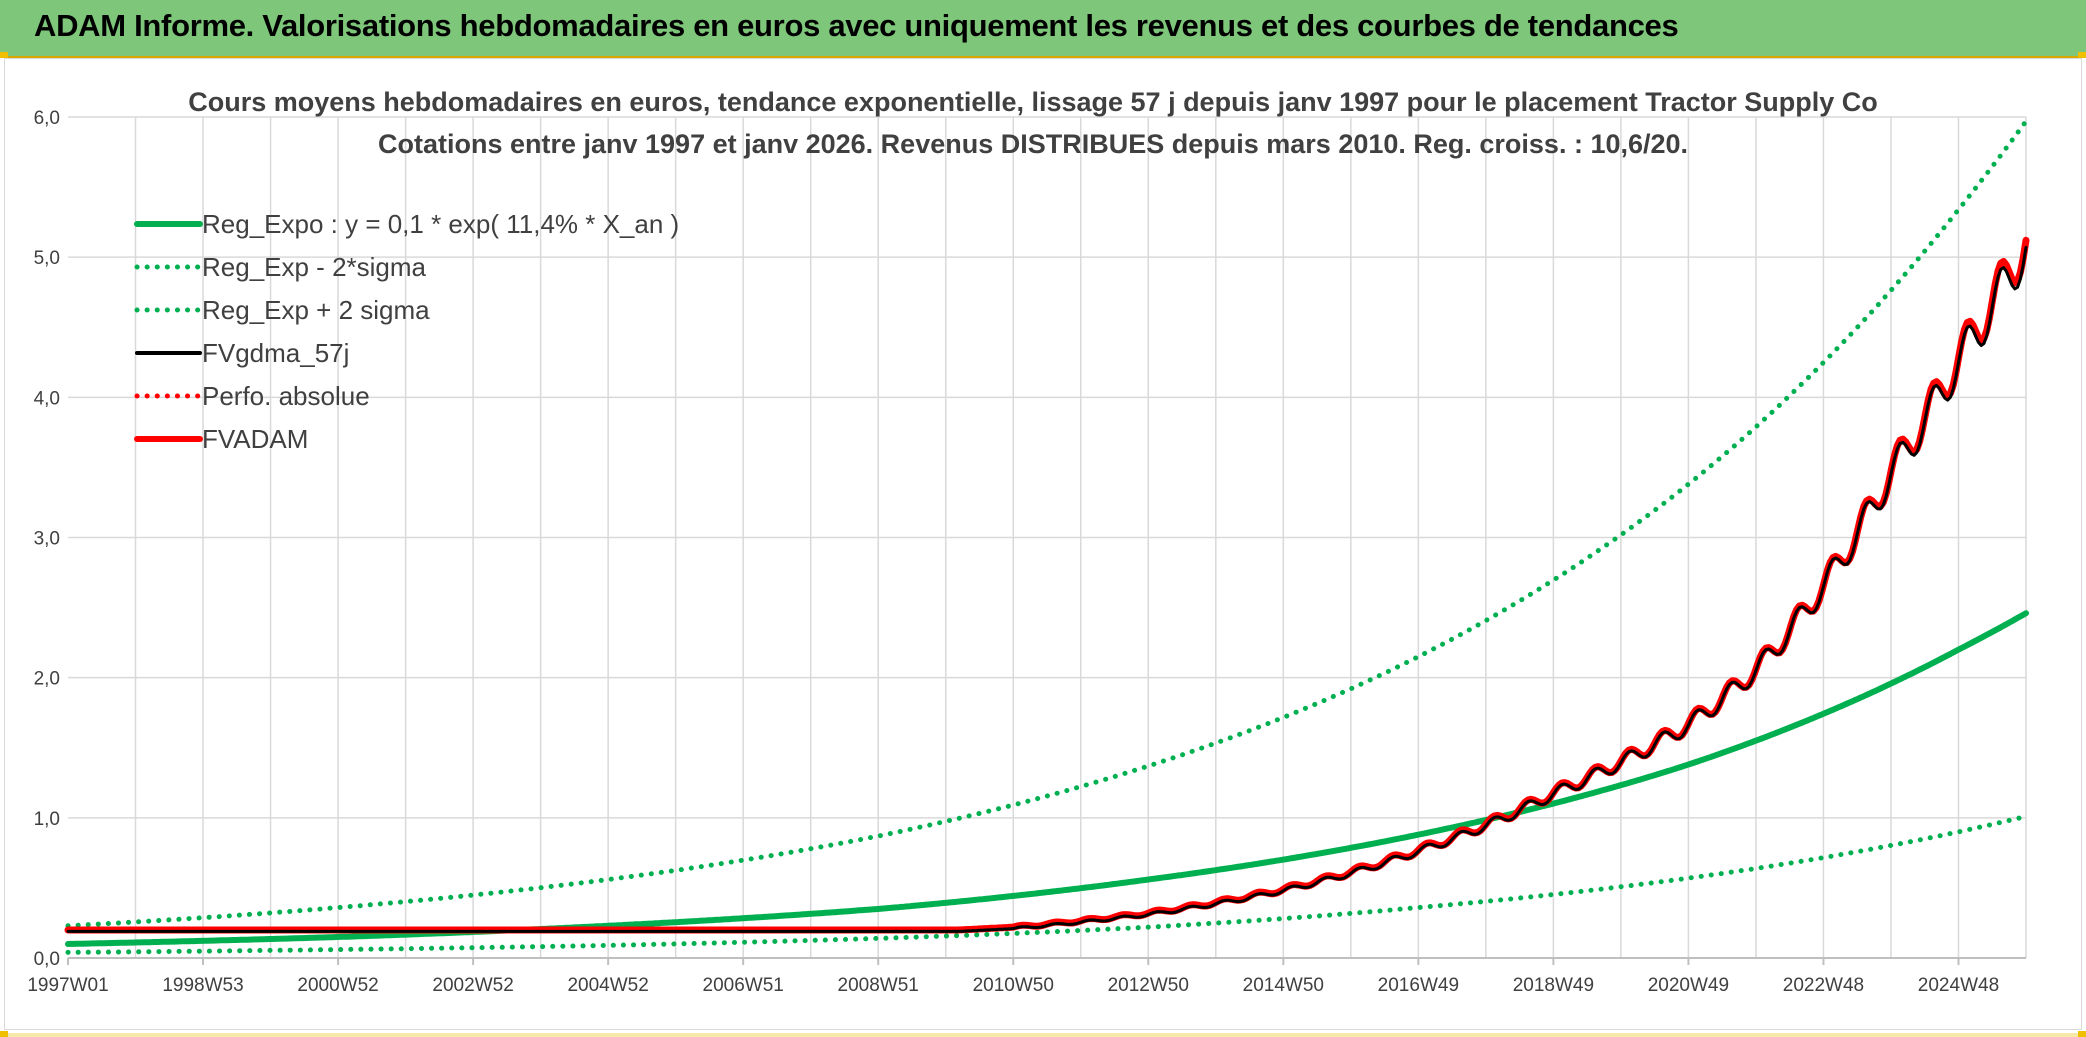 This screenshot has width=2086, height=1037. I want to click on x-tick-label: 2012W50, so click(1148, 985).